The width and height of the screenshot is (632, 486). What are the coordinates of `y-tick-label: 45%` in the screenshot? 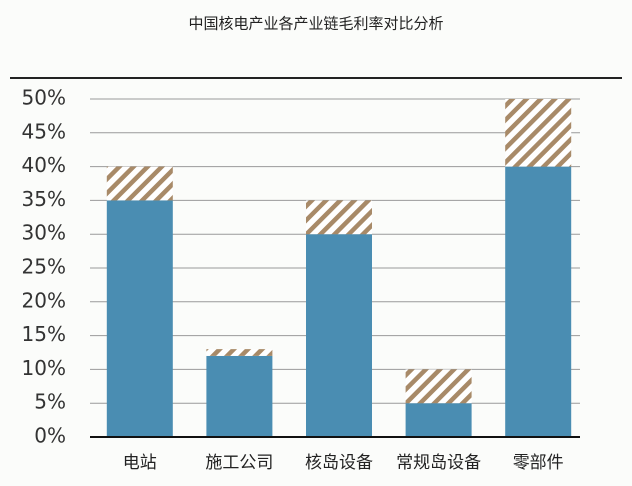 It's located at (44, 131).